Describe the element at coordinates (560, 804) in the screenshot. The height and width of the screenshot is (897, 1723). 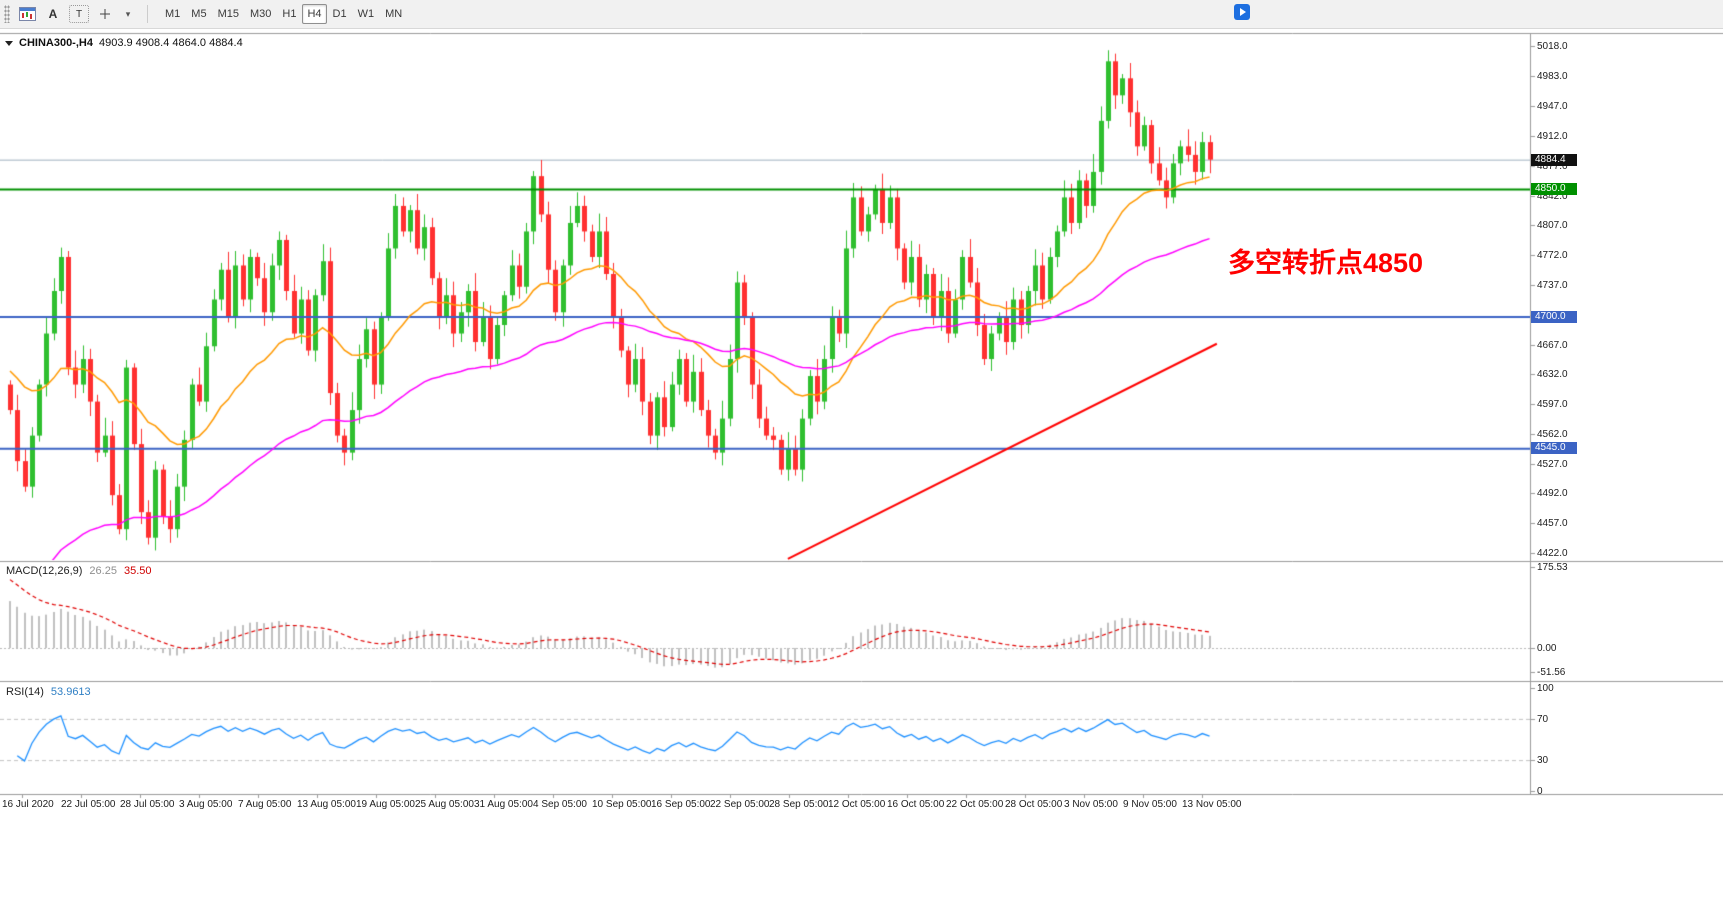
I see `date-axis-label: 4 Sep 05:00` at that location.